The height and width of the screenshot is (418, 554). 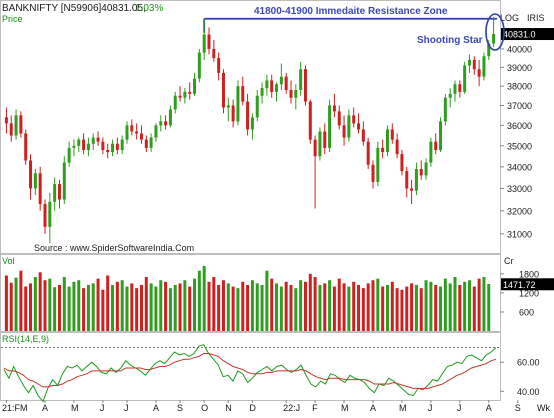 What do you see at coordinates (518, 408) in the screenshot?
I see `x-tick-label: S` at bounding box center [518, 408].